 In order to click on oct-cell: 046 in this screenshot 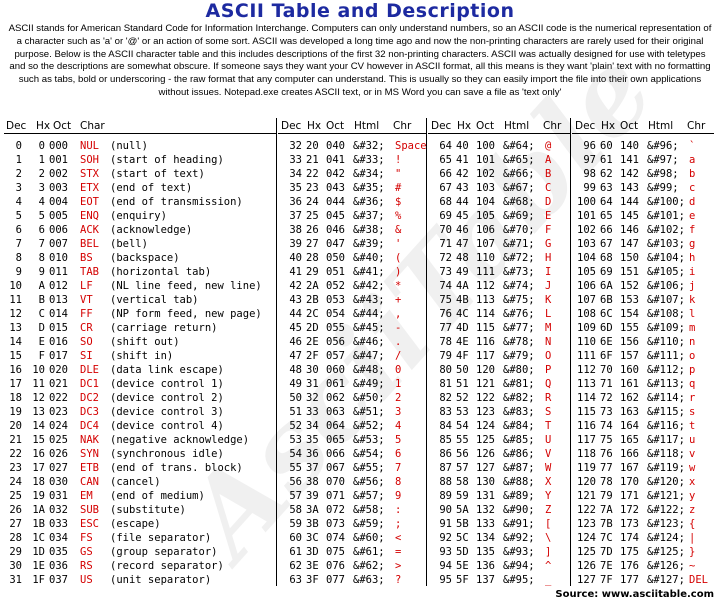, I will do `click(335, 230)`.